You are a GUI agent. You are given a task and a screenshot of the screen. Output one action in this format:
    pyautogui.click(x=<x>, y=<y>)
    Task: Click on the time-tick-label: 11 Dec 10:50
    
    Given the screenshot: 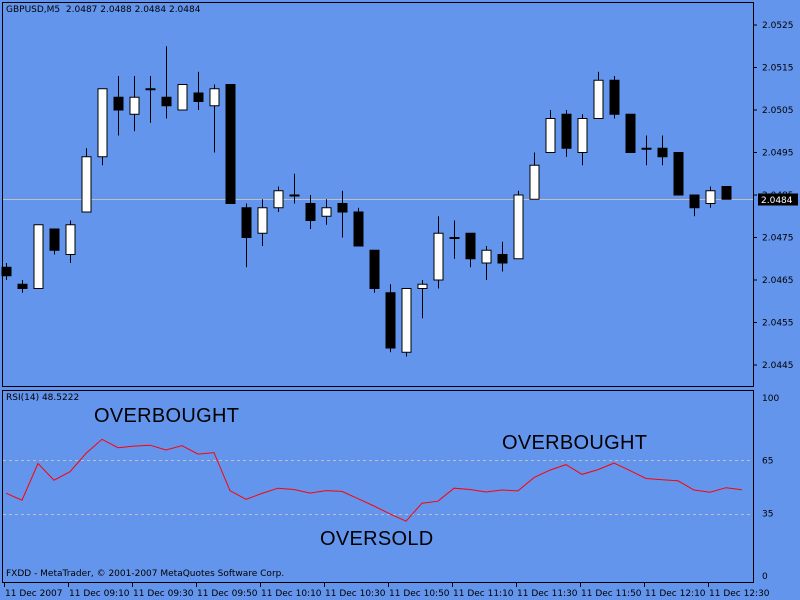 What is the action you would take?
    pyautogui.click(x=419, y=594)
    